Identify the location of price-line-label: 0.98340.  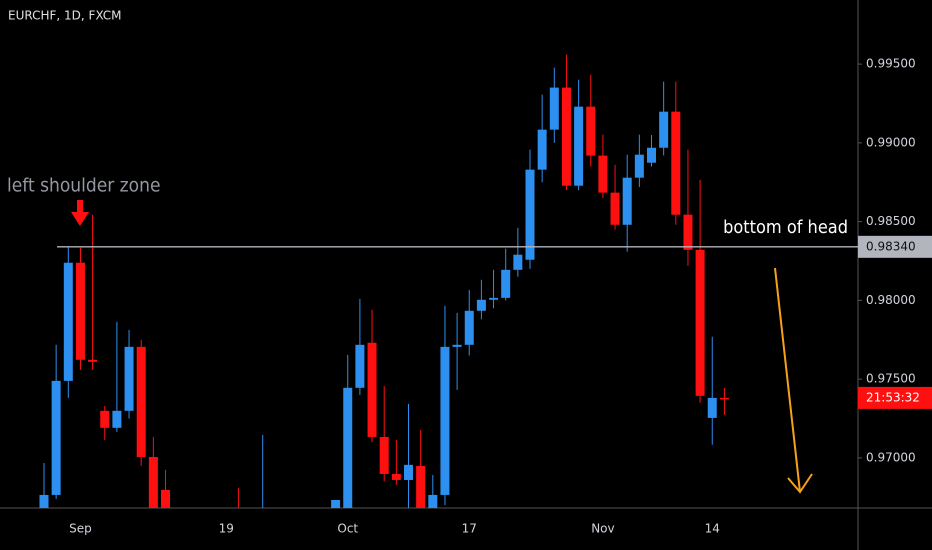
(891, 246).